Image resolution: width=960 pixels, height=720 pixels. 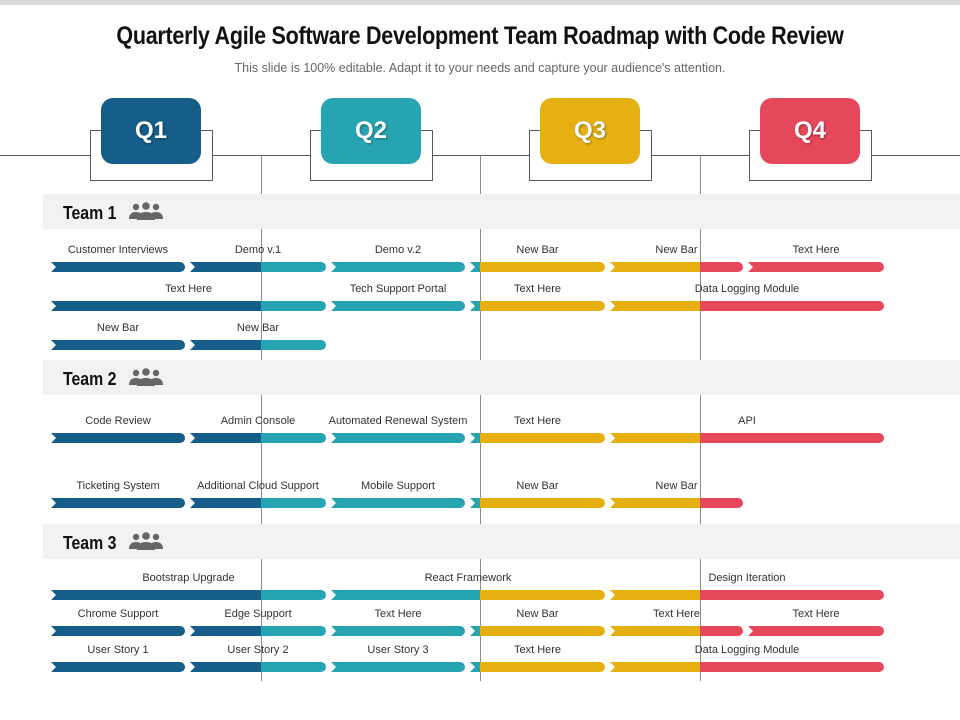 I want to click on bar-label: Demo v.1, so click(x=258, y=250).